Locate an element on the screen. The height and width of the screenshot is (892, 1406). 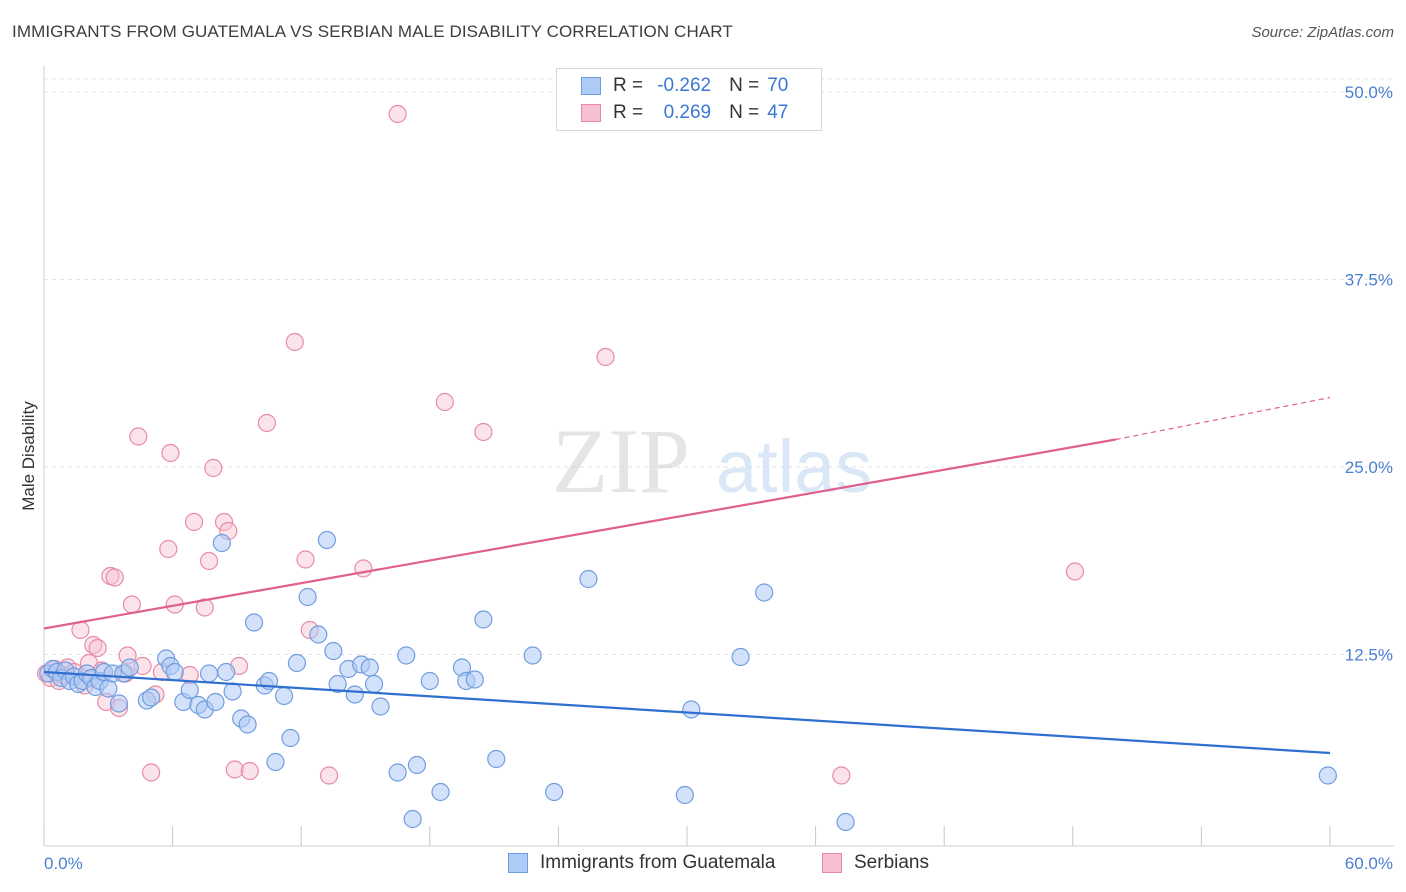
legend-item-guatemala: Immigrants from Guatemala is located at coordinates (641, 863).